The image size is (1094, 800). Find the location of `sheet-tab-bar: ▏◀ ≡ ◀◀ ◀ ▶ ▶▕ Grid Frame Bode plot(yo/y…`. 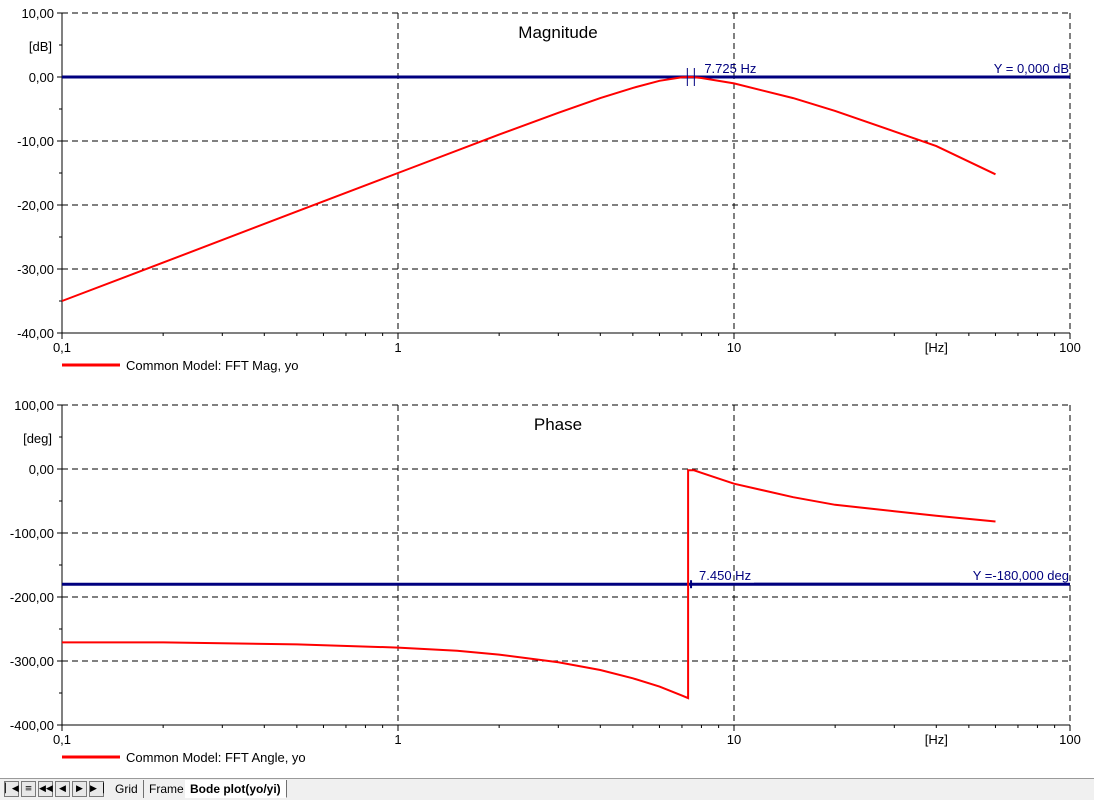

sheet-tab-bar: ▏◀ ≡ ◀◀ ◀ ▶ ▶▕ Grid Frame Bode plot(yo/y… is located at coordinates (547, 789).